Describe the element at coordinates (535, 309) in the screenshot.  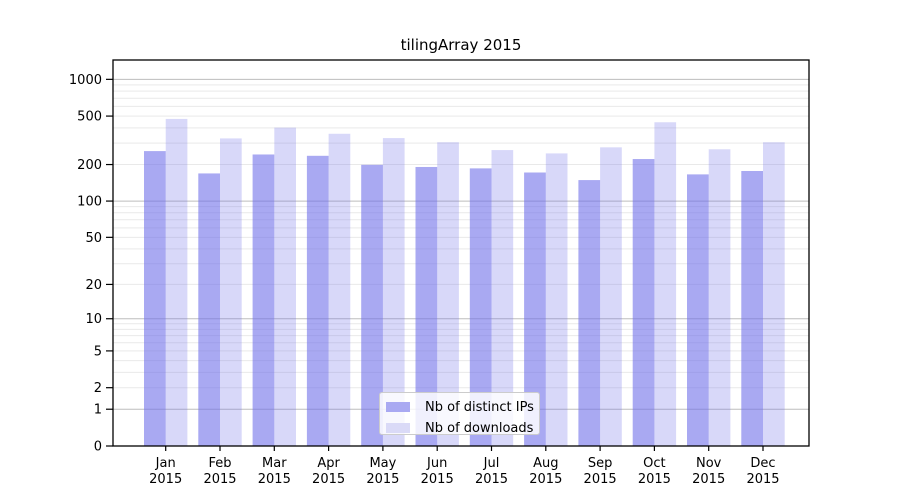
I see `bar-distinct-ips-aug` at that location.